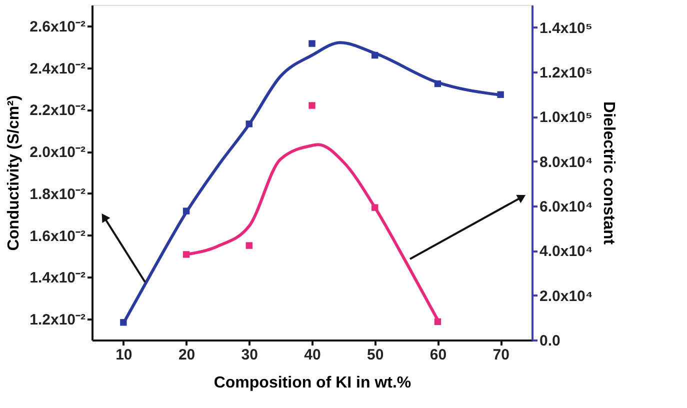 The image size is (687, 408). Describe the element at coordinates (58, 69) in the screenshot. I see `y-tick-label: 2.4x10⁻²` at that location.